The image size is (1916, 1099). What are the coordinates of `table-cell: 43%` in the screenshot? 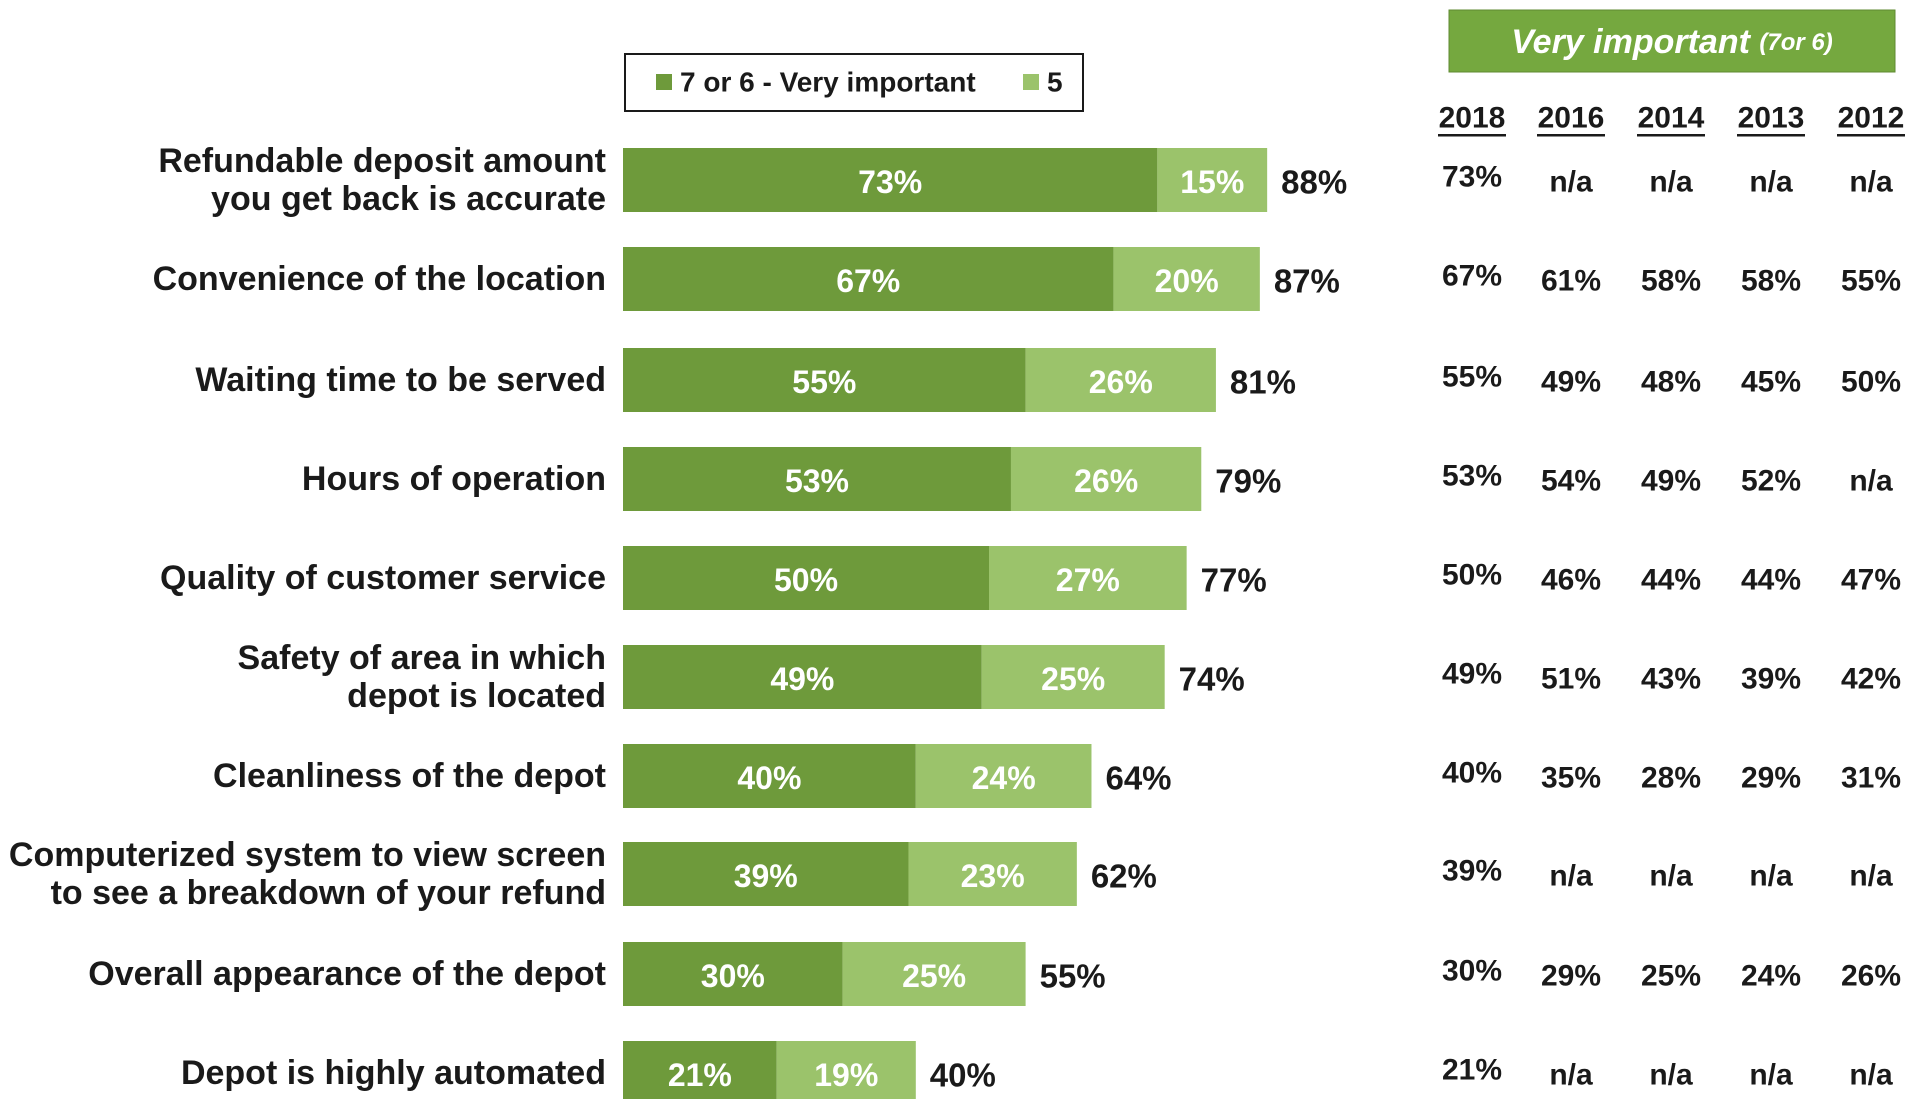 It's located at (1671, 679).